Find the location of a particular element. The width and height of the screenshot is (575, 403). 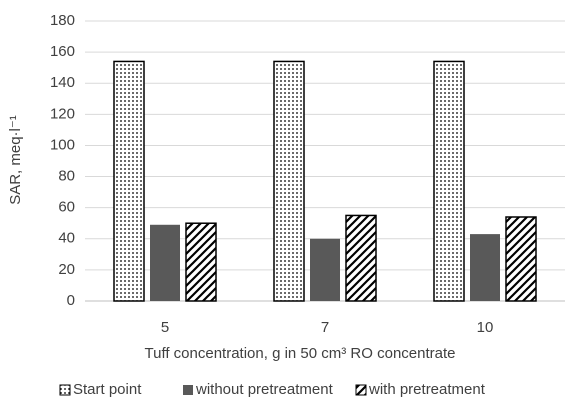

y-tick-label: 180 is located at coordinates (62, 20).